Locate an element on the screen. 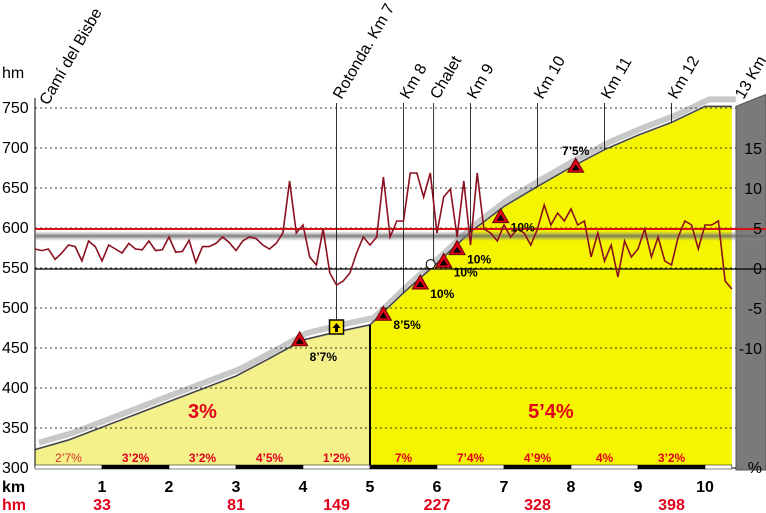 The width and height of the screenshot is (766, 513). section-average-label: 5’4% is located at coordinates (551, 412).